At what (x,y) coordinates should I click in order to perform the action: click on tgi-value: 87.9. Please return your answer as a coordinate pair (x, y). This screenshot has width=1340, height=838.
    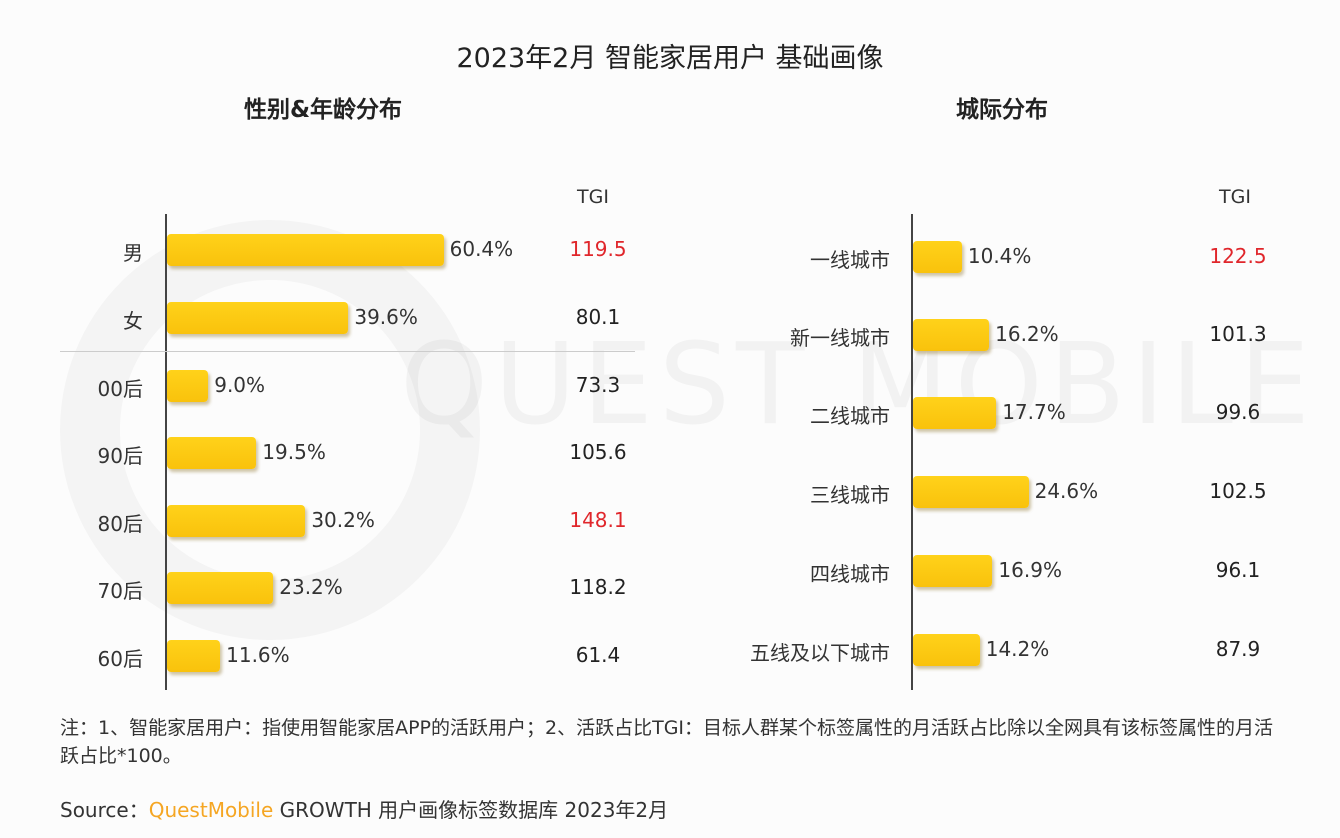
    Looking at the image, I should click on (1238, 649).